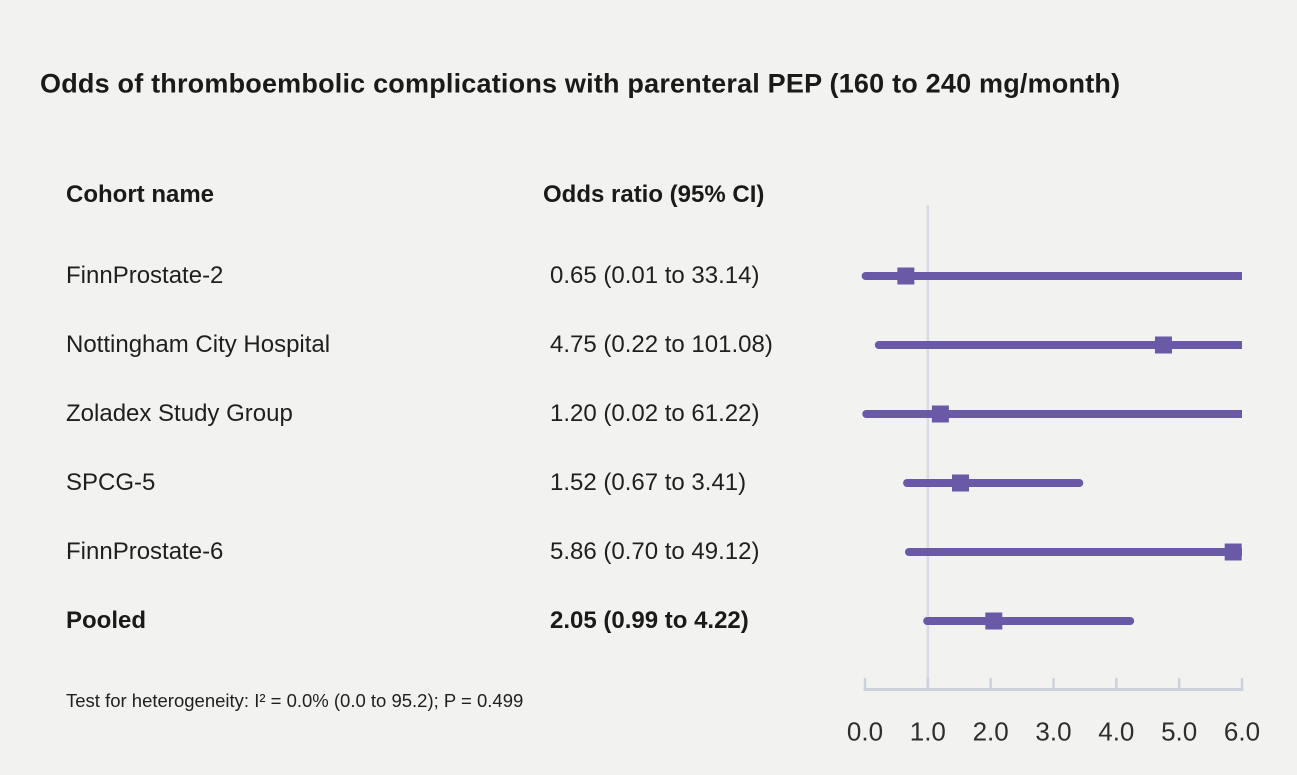 The image size is (1297, 775). I want to click on x-axis-tick-label: 0.0, so click(865, 731).